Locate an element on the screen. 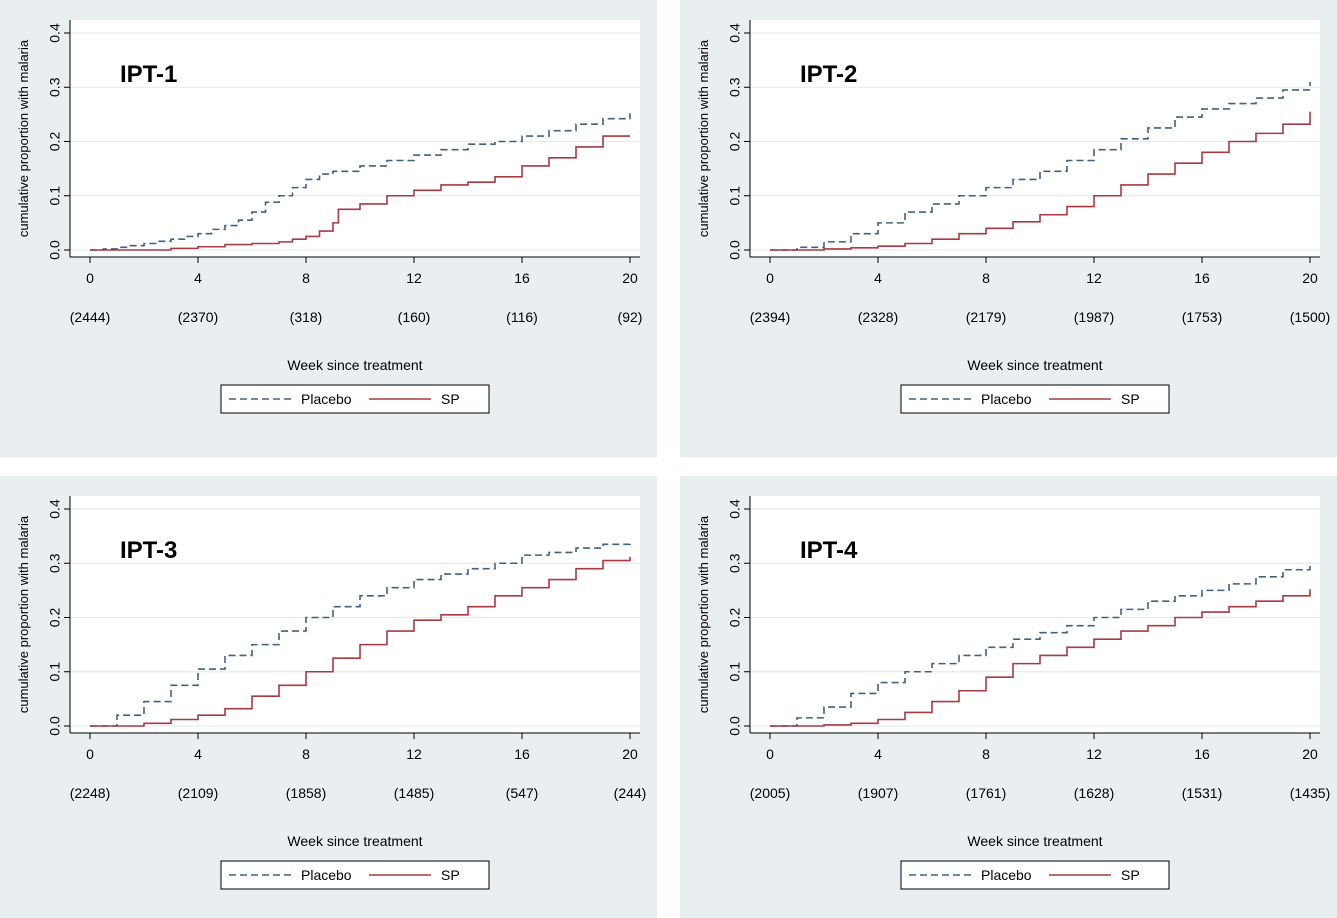 This screenshot has height=918, width=1337. at-risk-count: (1858) is located at coordinates (306, 793).